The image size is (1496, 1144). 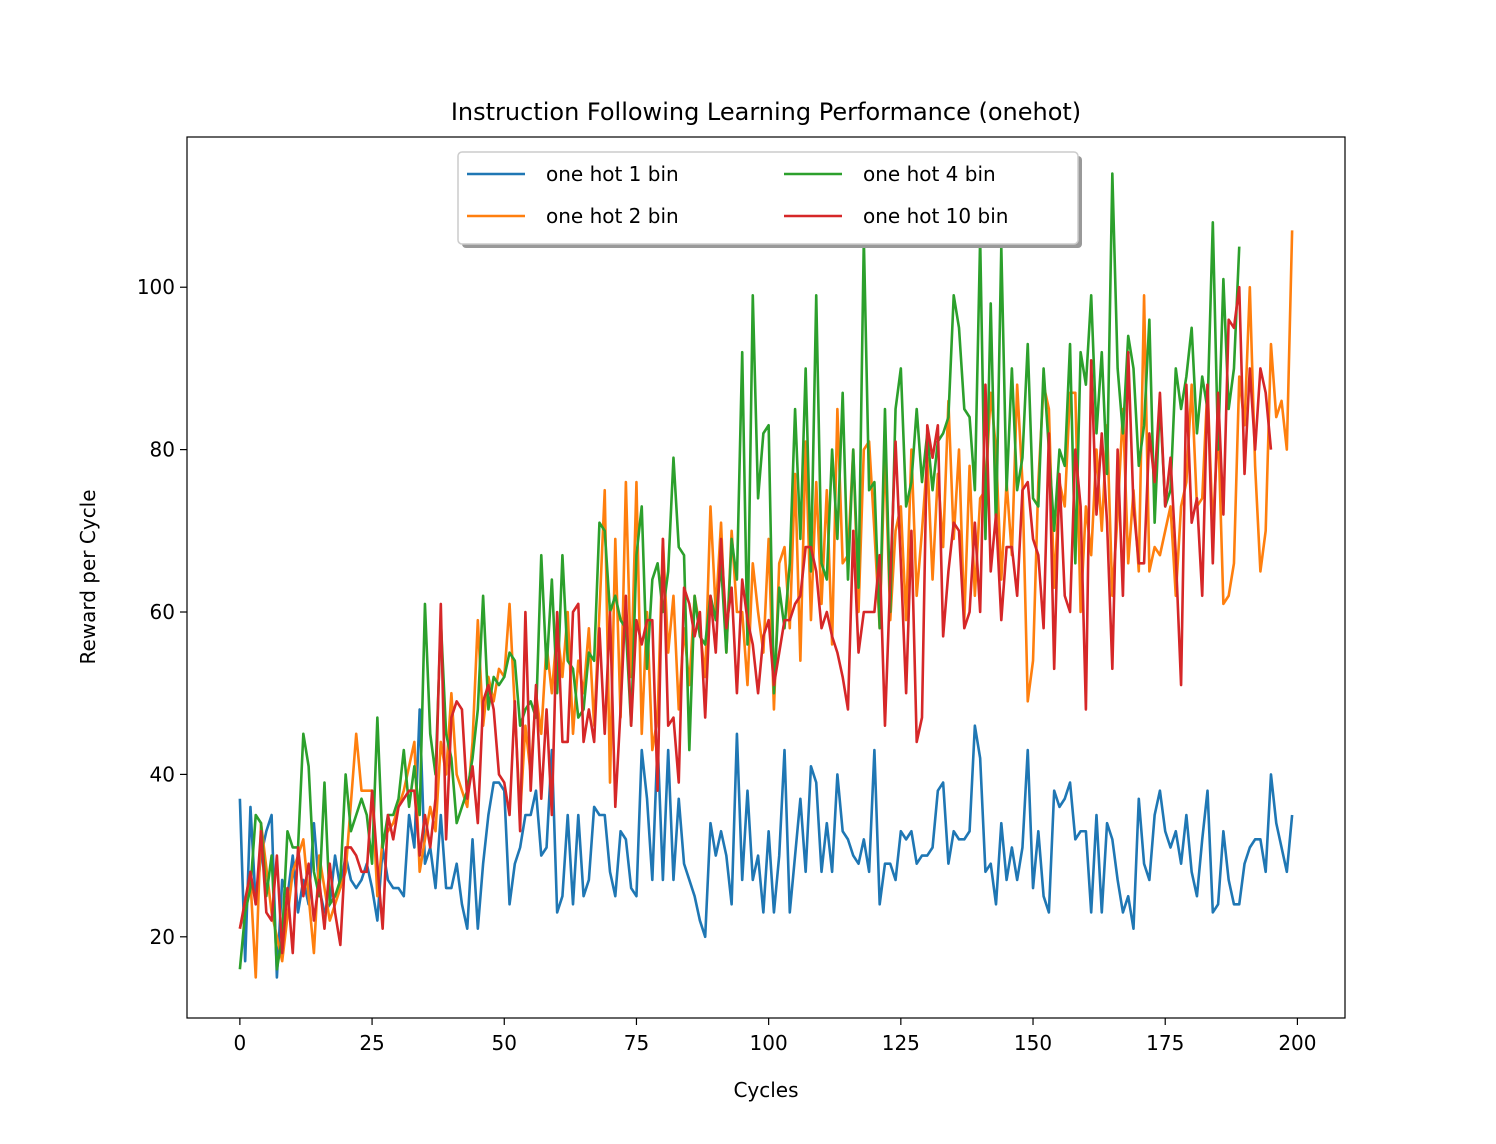 What do you see at coordinates (504, 1043) in the screenshot?
I see `x-tick-label: 50` at bounding box center [504, 1043].